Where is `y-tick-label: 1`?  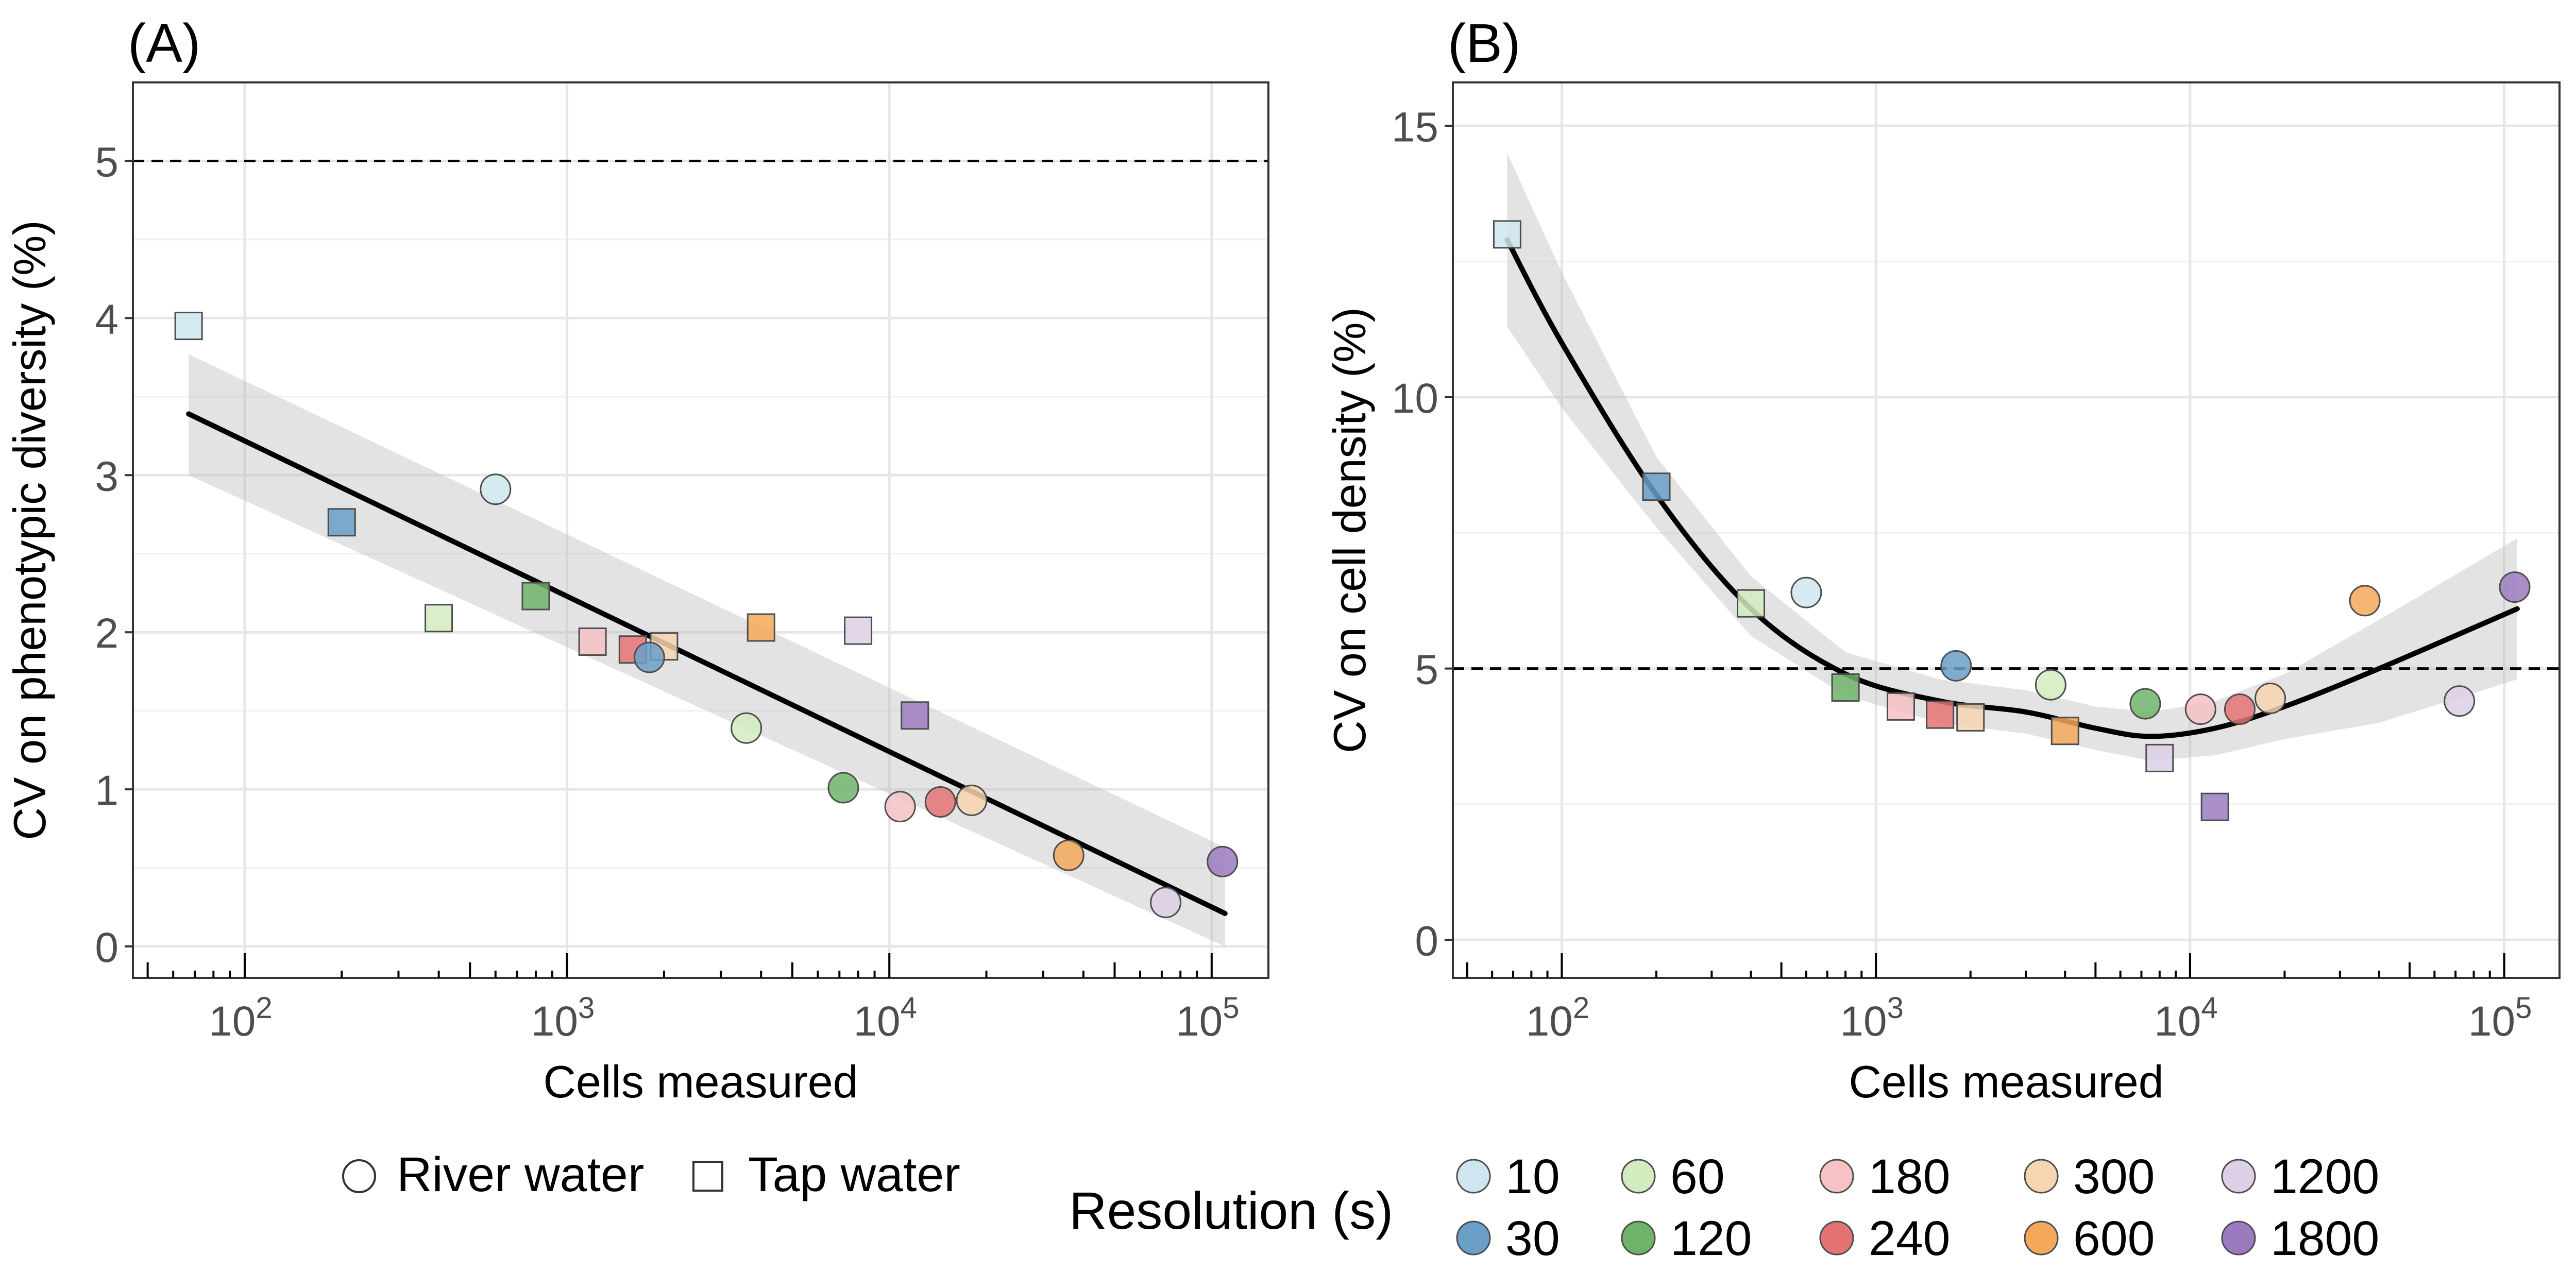
y-tick-label: 1 is located at coordinates (106, 790).